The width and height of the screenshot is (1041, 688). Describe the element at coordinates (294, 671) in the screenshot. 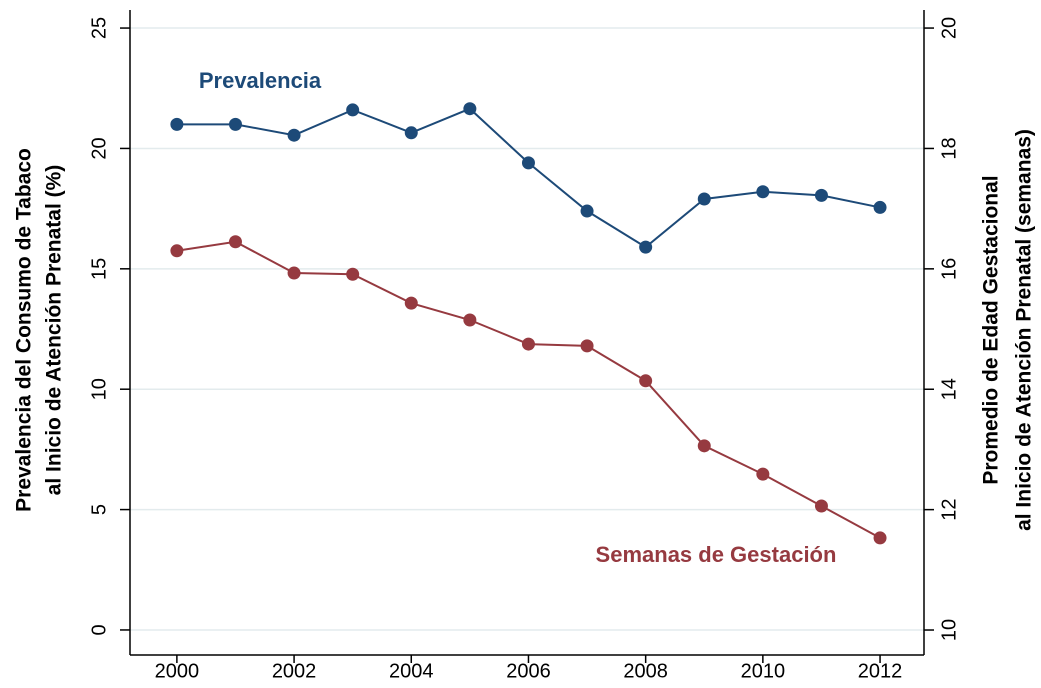

I see `x-tick-label: 2002` at that location.